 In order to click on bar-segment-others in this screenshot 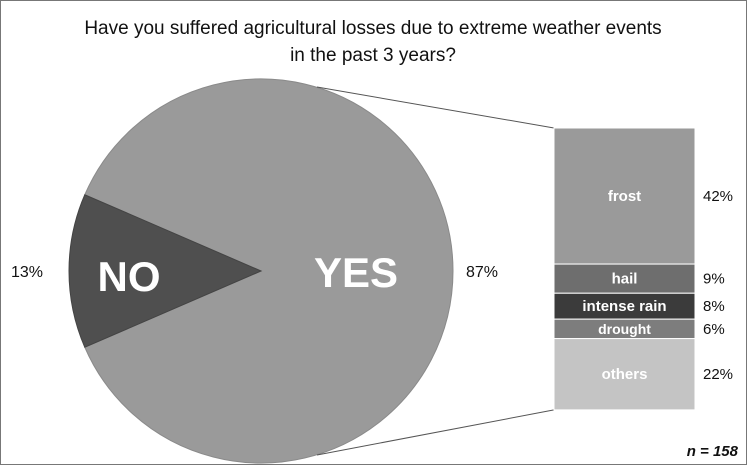, I will do `click(624, 374)`.